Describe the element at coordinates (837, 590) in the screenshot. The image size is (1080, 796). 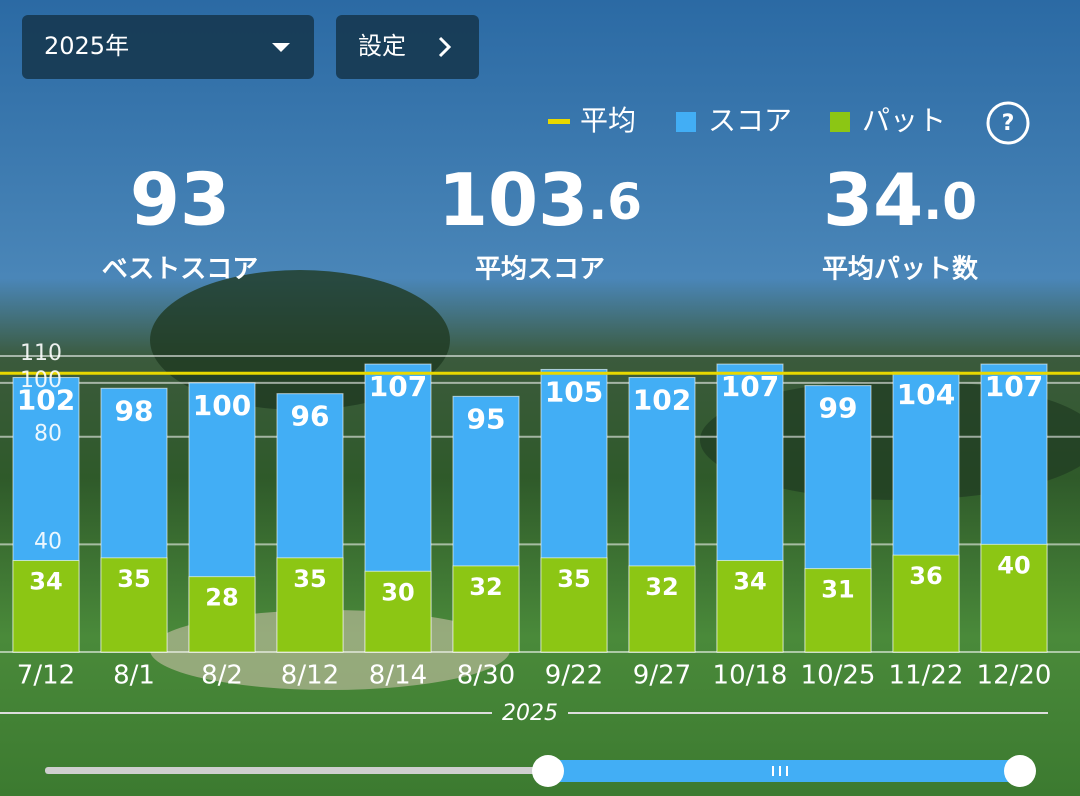
I see `putt-label: 31` at that location.